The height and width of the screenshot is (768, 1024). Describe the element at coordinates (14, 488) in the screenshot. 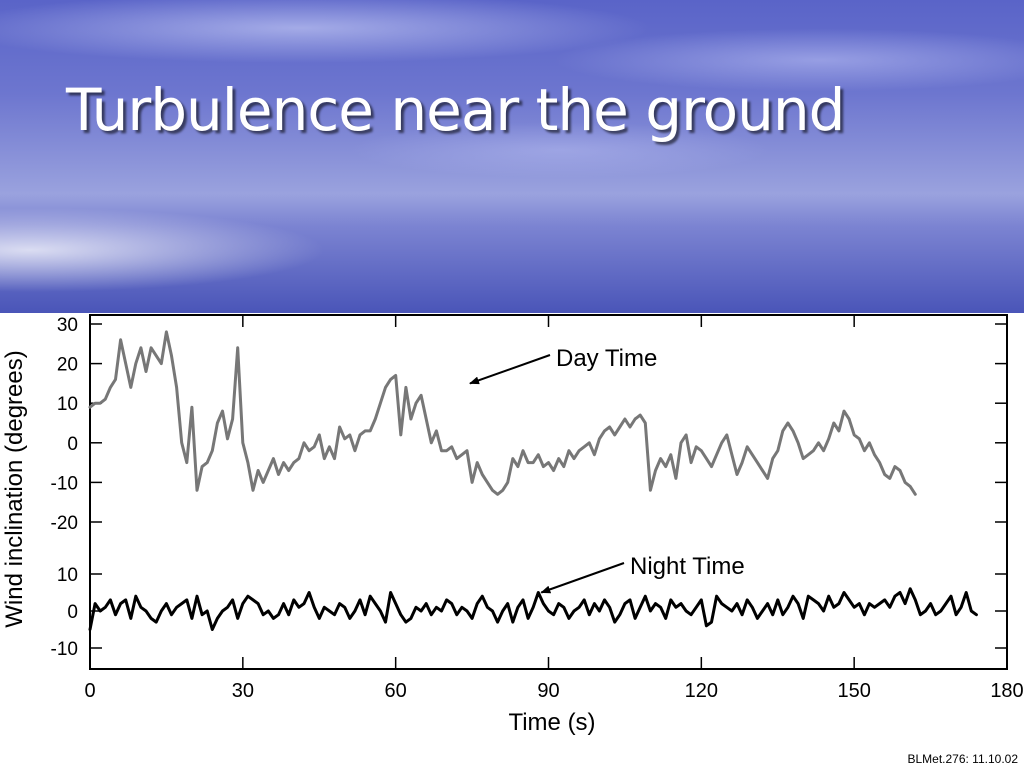

I see `y-axis-label: Wind inclination (degrees)` at that location.